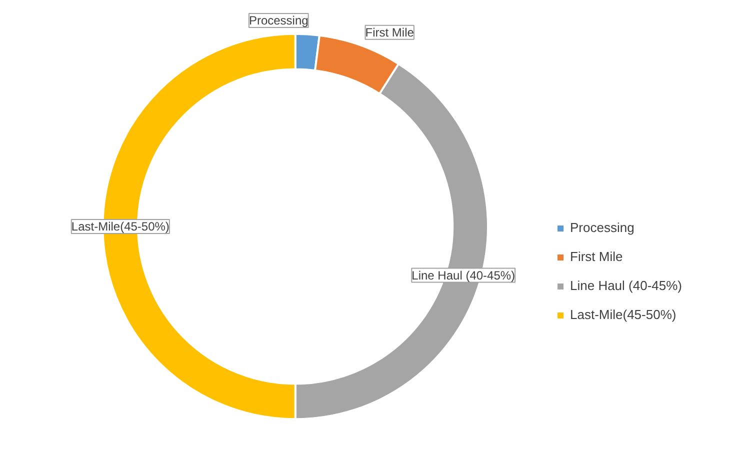 The width and height of the screenshot is (745, 452). I want to click on legend-label: Processing, so click(602, 227).